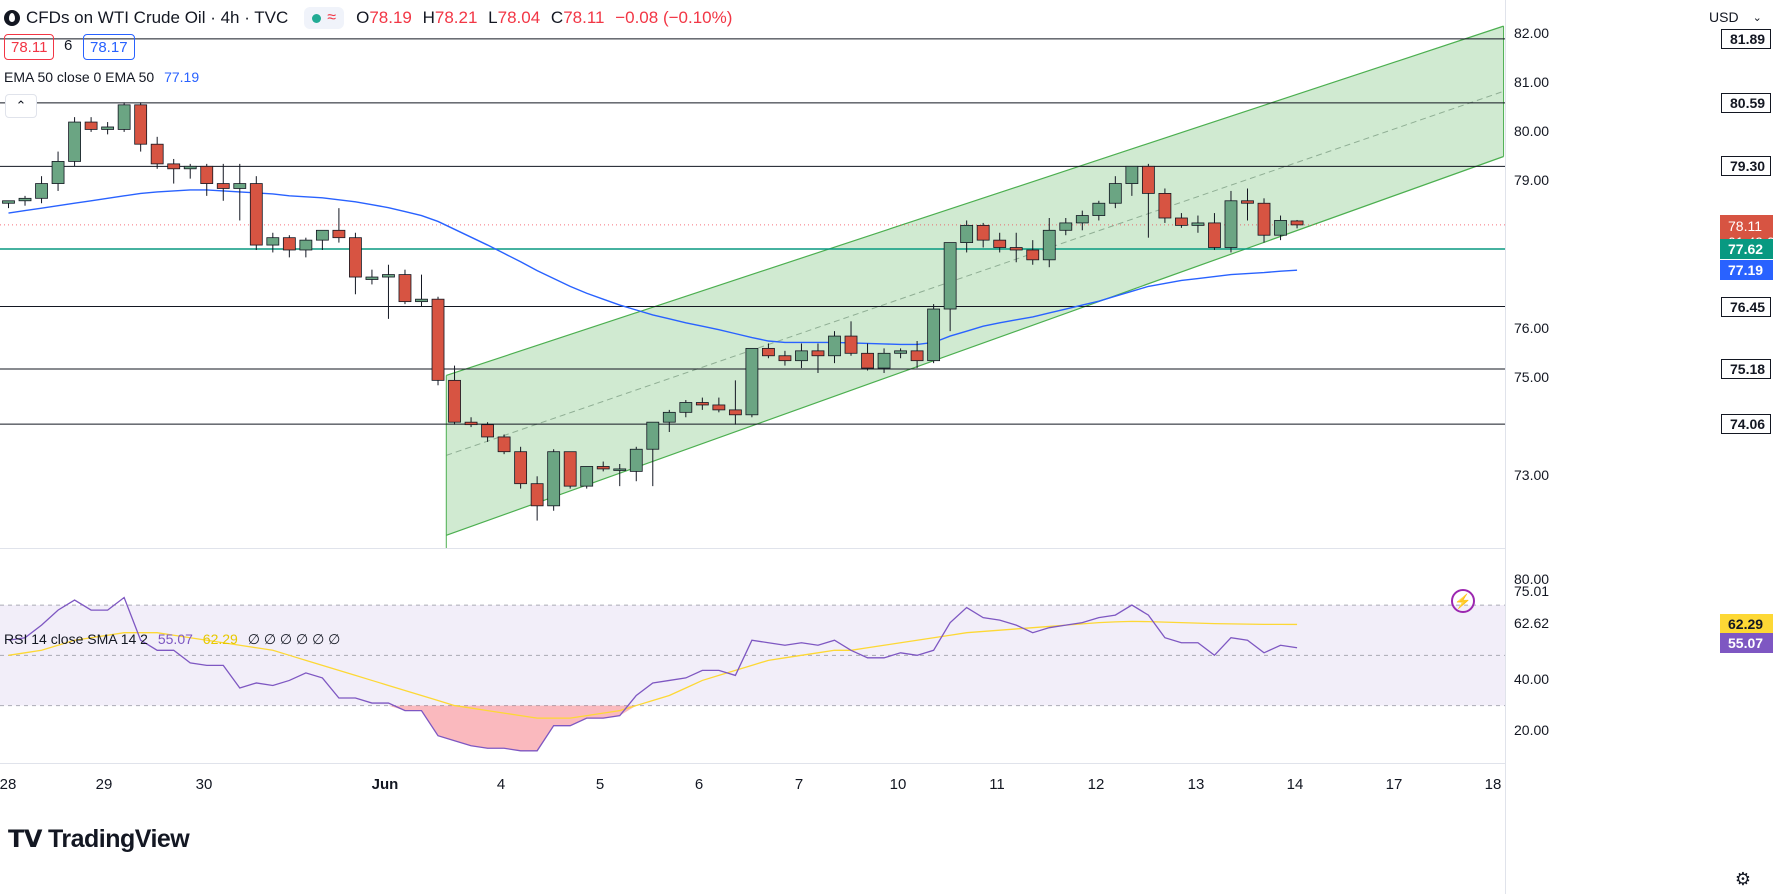  I want to click on price-axis-label: 75.00, so click(1532, 376).